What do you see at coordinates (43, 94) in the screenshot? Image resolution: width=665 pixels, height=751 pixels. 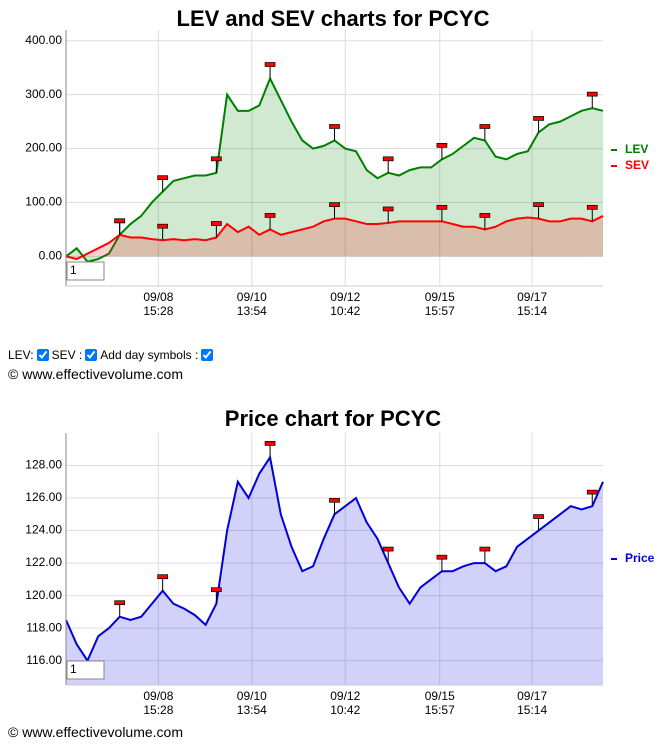 I see `y-tick-label: 300.00` at bounding box center [43, 94].